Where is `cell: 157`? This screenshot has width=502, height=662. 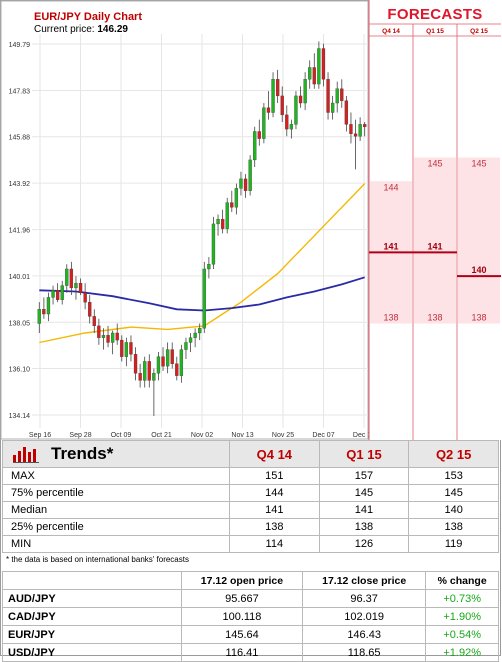
cell: 157 is located at coordinates (364, 476).